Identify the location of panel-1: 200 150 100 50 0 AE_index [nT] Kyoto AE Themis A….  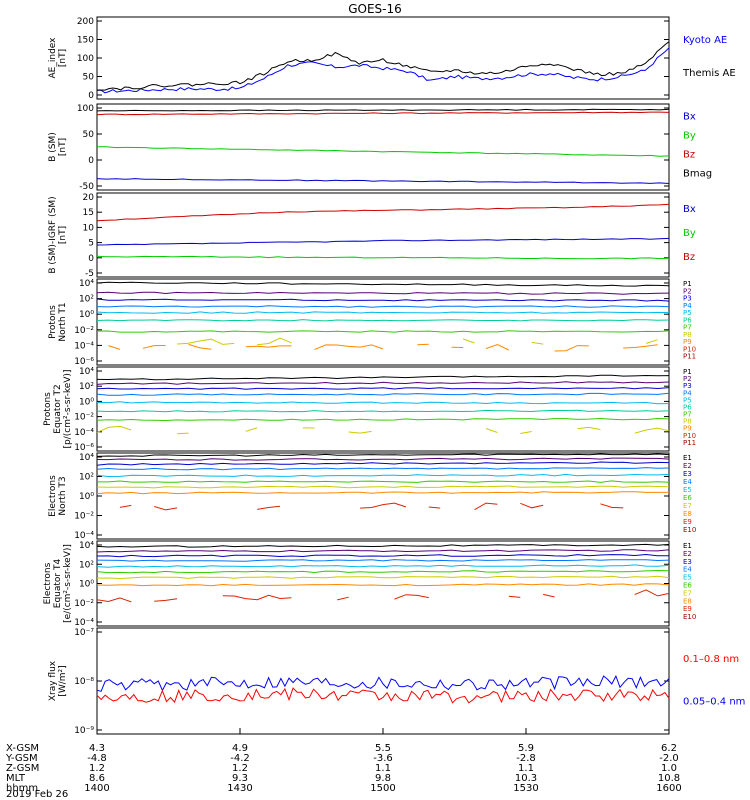
(392, 58).